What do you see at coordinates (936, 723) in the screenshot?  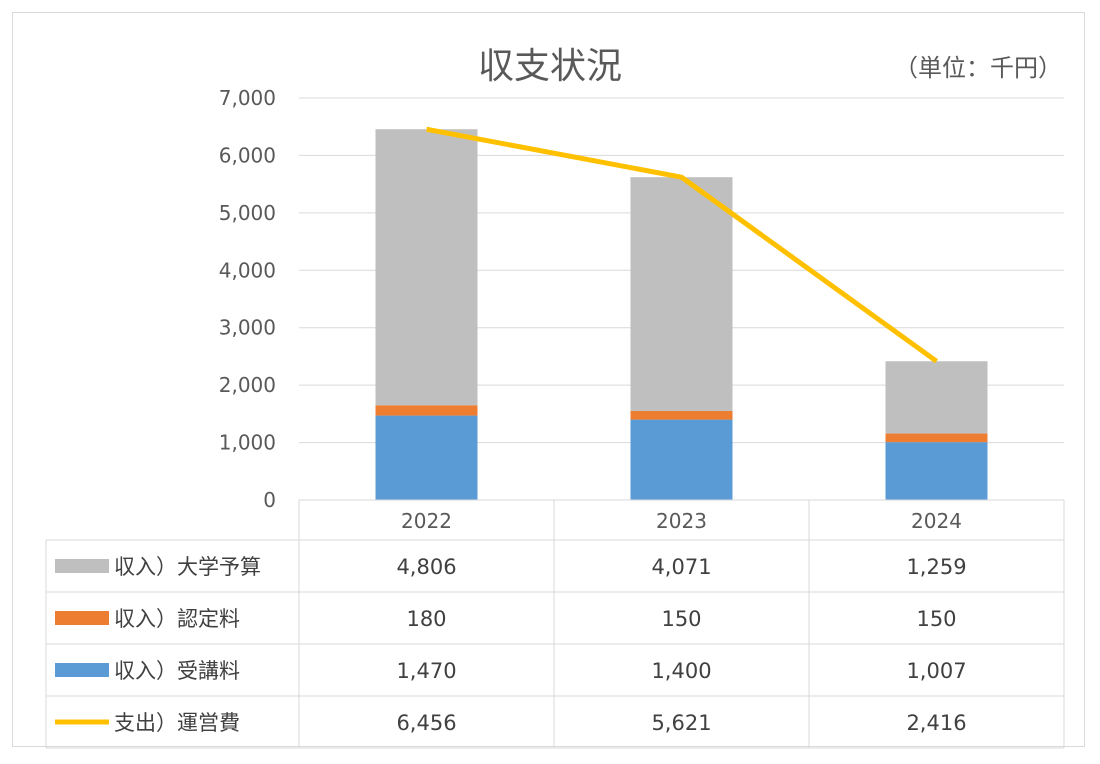 I see `data-label: 2,416` at bounding box center [936, 723].